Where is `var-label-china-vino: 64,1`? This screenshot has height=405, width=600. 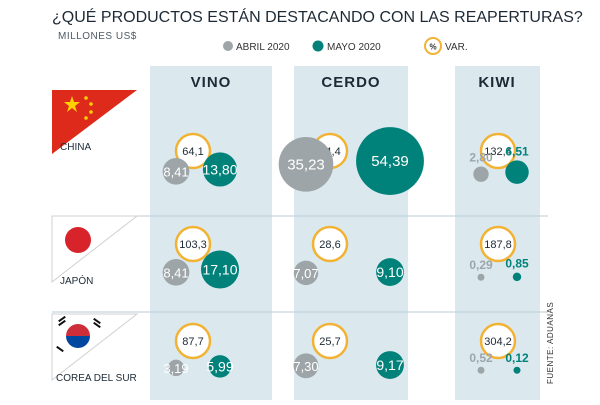 var-label-china-vino: 64,1 is located at coordinates (192, 152).